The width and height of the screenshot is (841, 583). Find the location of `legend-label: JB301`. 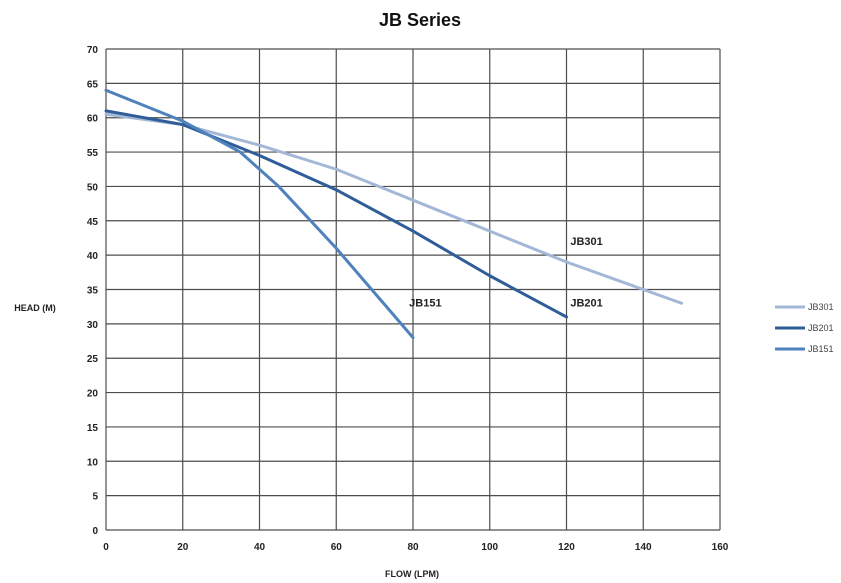

legend-label: JB301 is located at coordinates (821, 307).